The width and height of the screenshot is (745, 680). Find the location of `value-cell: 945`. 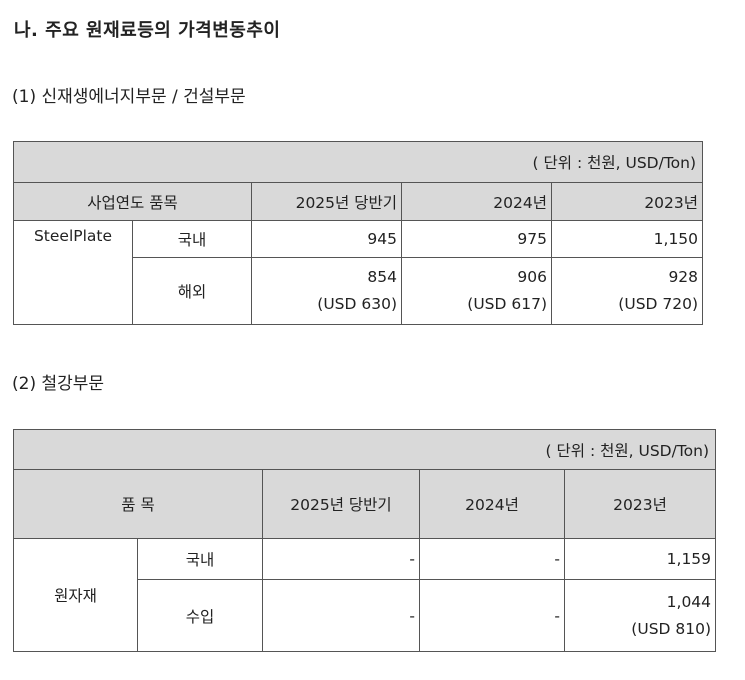

value-cell: 945 is located at coordinates (326, 239).